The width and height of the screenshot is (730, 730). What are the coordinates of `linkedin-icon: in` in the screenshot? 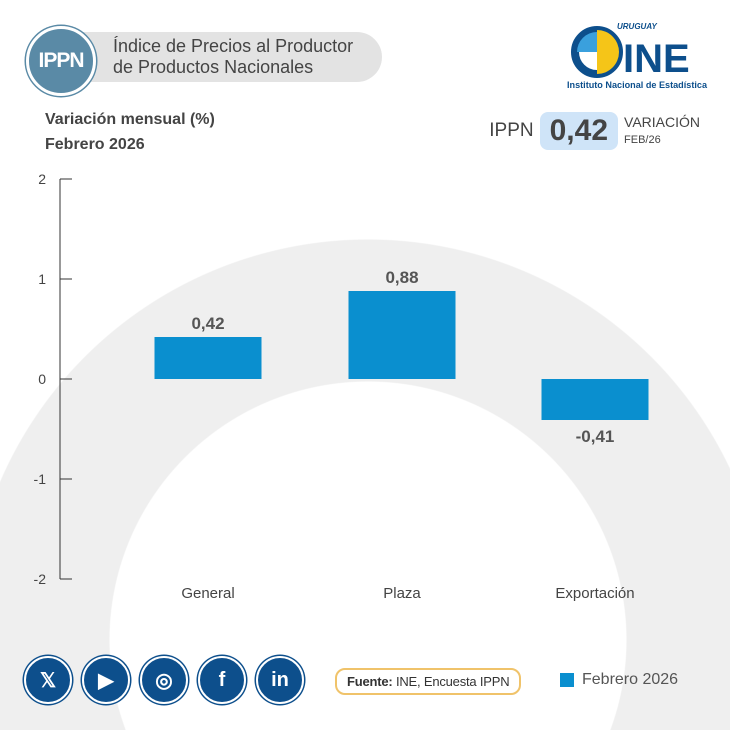 It's located at (280, 680).